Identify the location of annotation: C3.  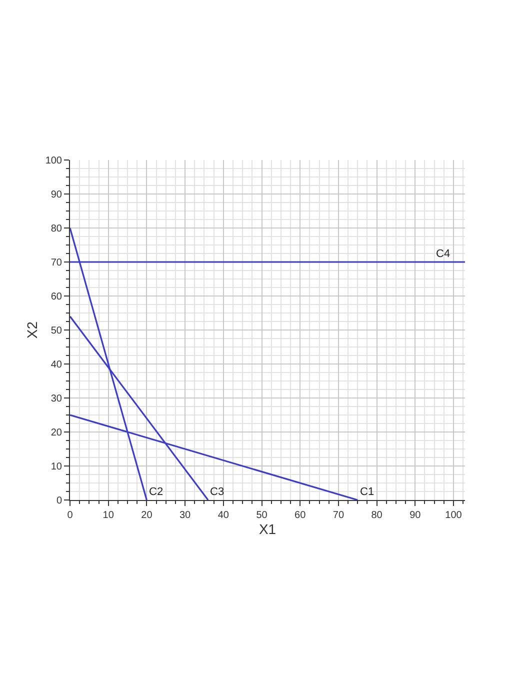
(217, 492).